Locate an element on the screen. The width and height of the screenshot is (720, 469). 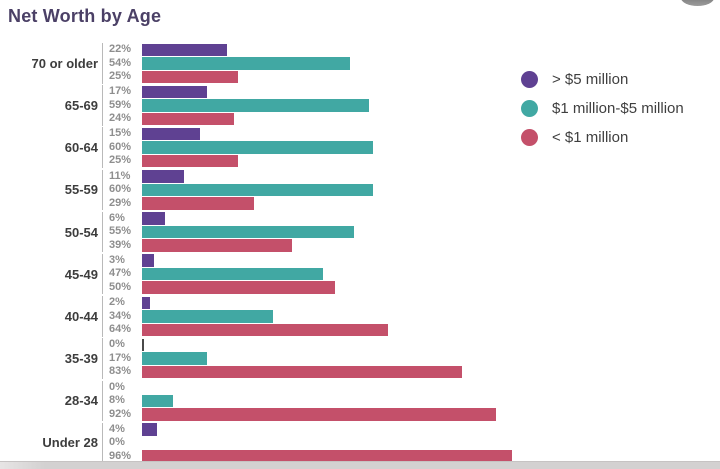
value-label: 3% is located at coordinates (117, 259).